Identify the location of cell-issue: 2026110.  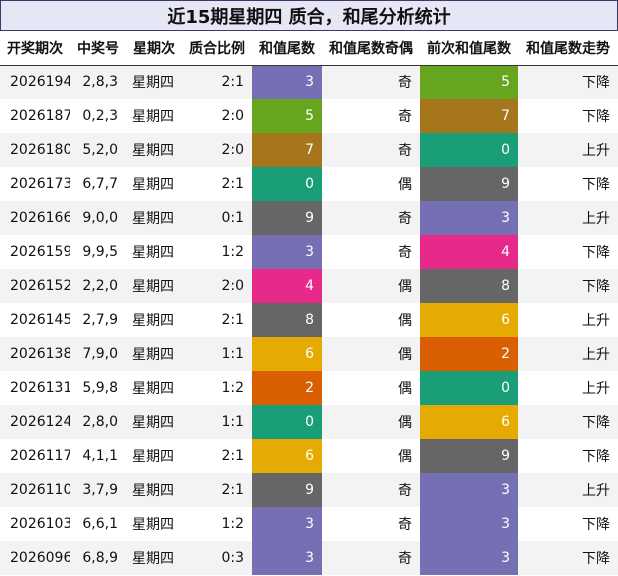
(35, 490).